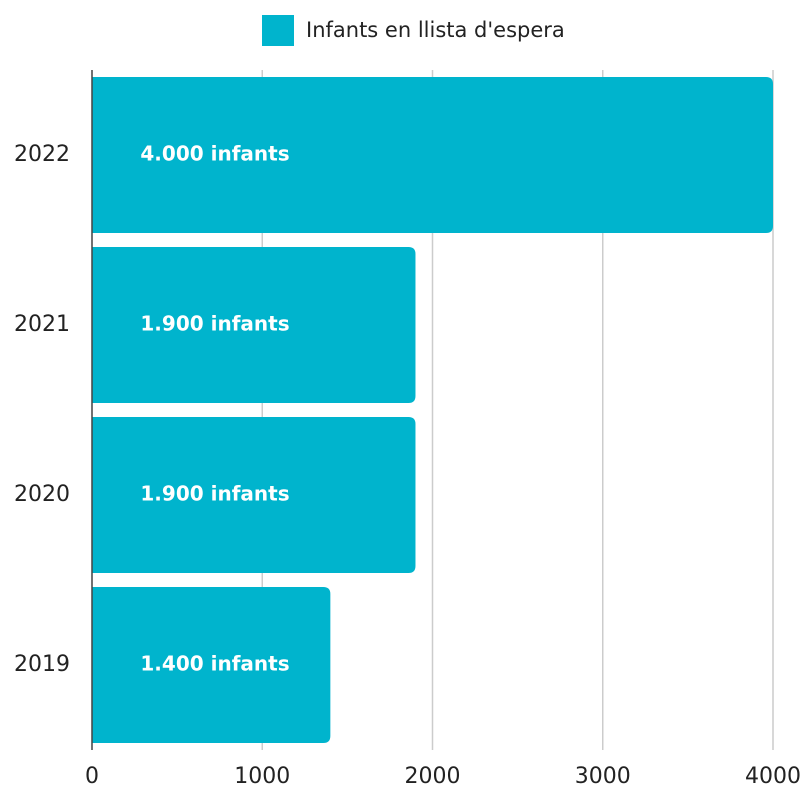 The image size is (807, 789). What do you see at coordinates (278, 30) in the screenshot?
I see `legend-swatch` at bounding box center [278, 30].